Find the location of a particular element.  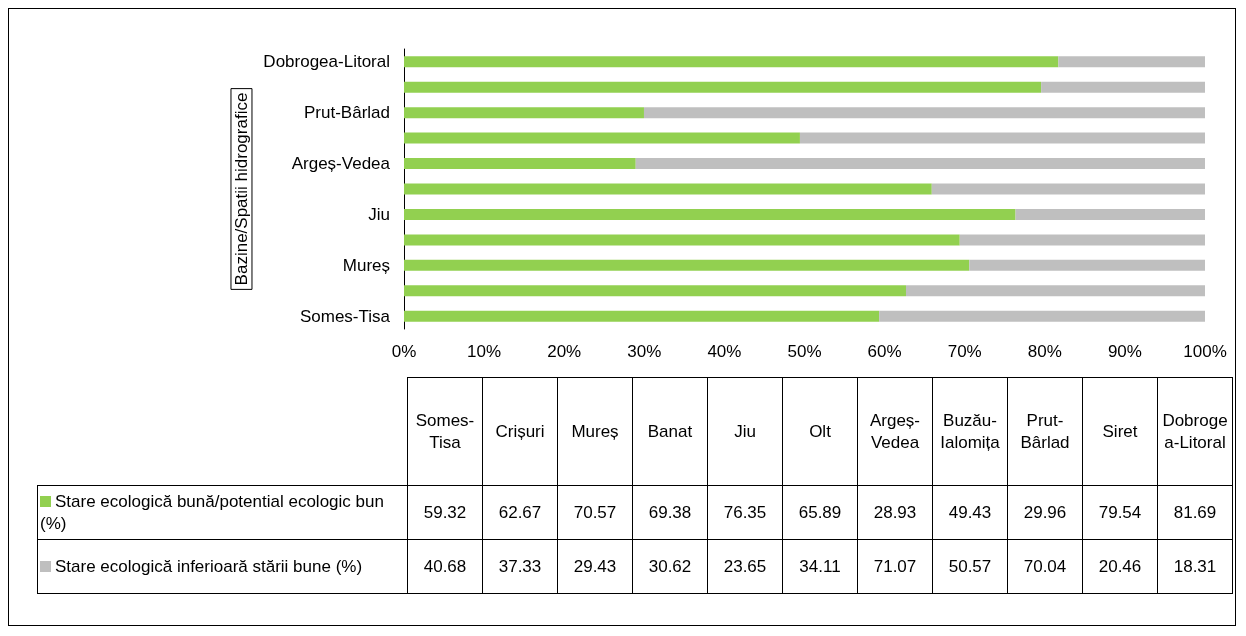

y-tick-label: Dobrogea-Litoral is located at coordinates (326, 62).